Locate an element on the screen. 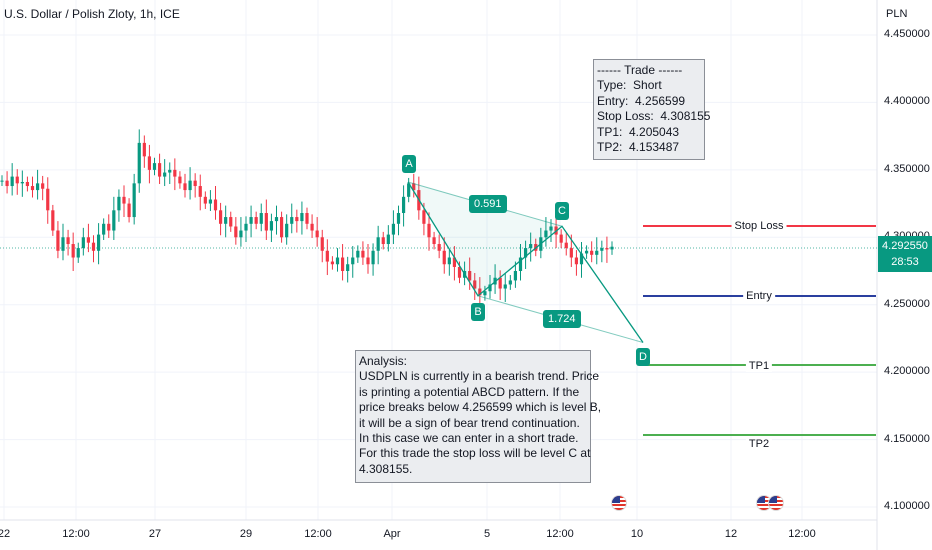  trade-line: TP2: 4.153487 is located at coordinates (638, 147).